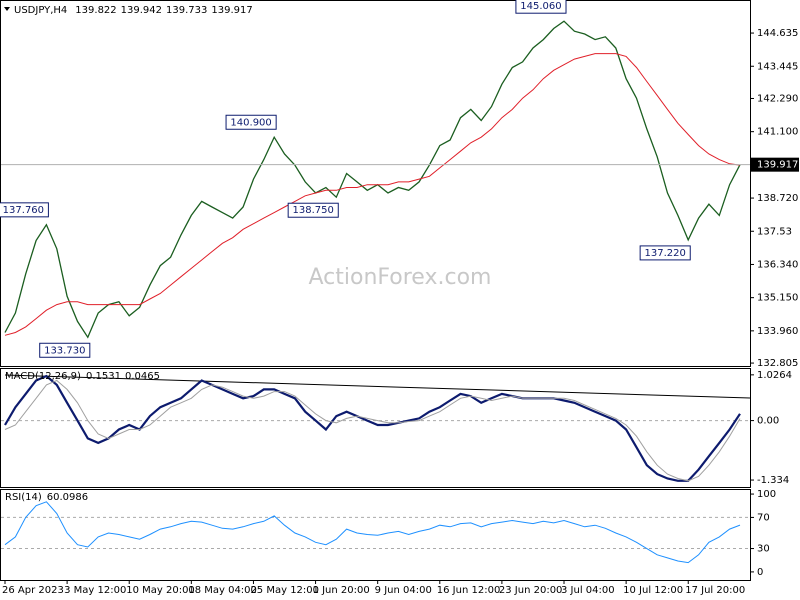  What do you see at coordinates (160, 590) in the screenshot?
I see `x-tick-label: 10 May 20:00` at bounding box center [160, 590].